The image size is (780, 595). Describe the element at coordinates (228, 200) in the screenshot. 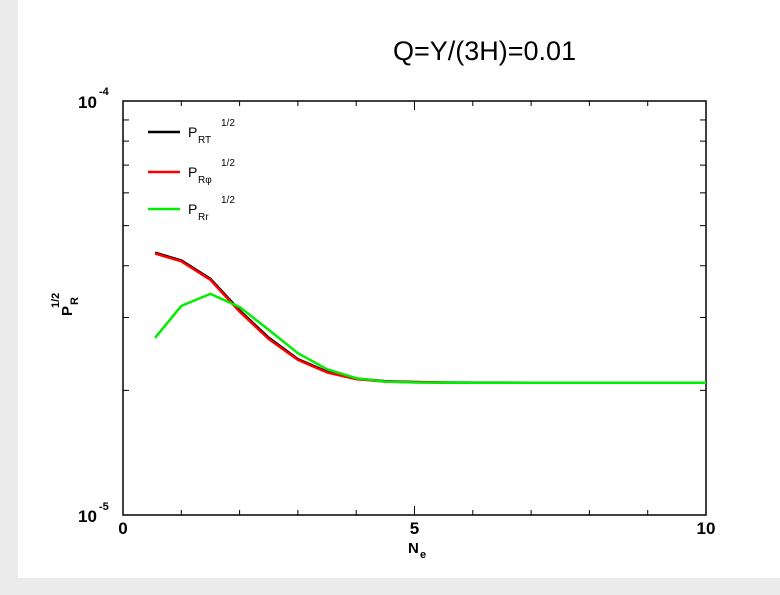

I see `legend-label-2-sup: 1/2` at that location.